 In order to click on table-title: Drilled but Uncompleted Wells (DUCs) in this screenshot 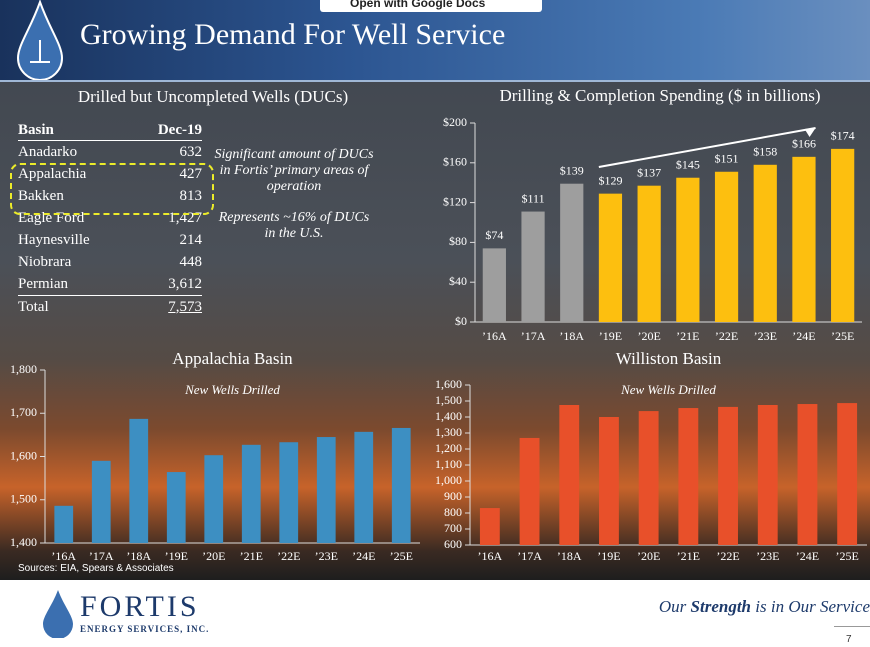, I will do `click(213, 96)`.